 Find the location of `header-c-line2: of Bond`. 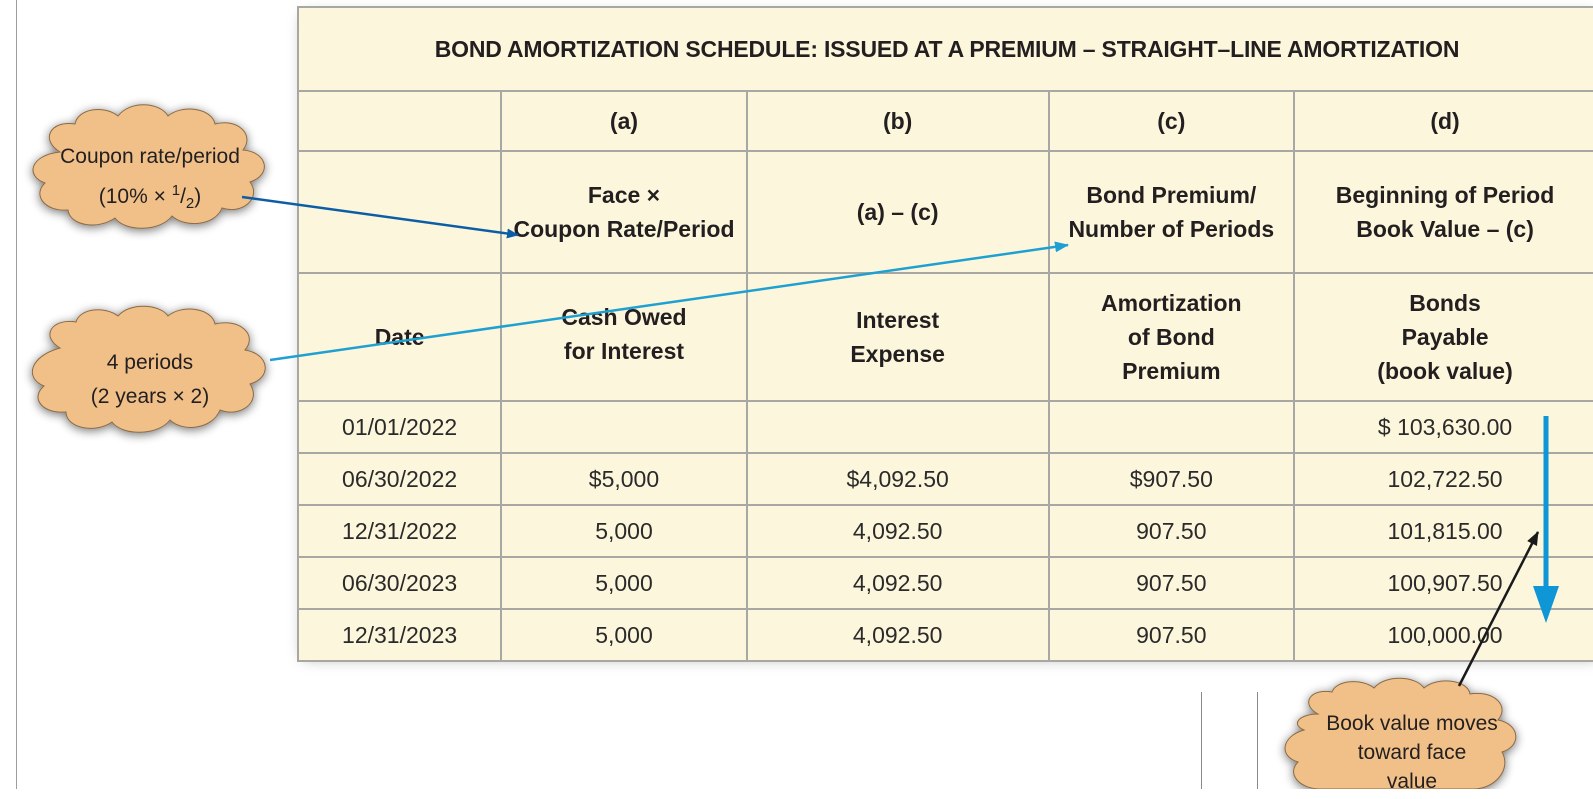

header-c-line2: of Bond is located at coordinates (1171, 337).